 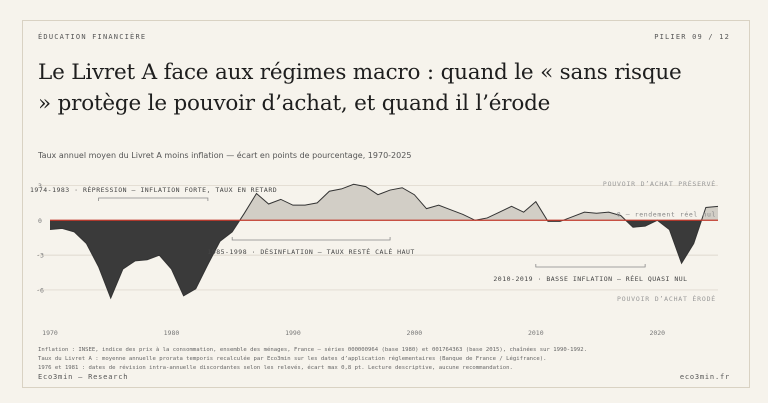 I want to click on section-kicker: ÉDUCATION FINANCIÈRE, so click(x=92, y=37).